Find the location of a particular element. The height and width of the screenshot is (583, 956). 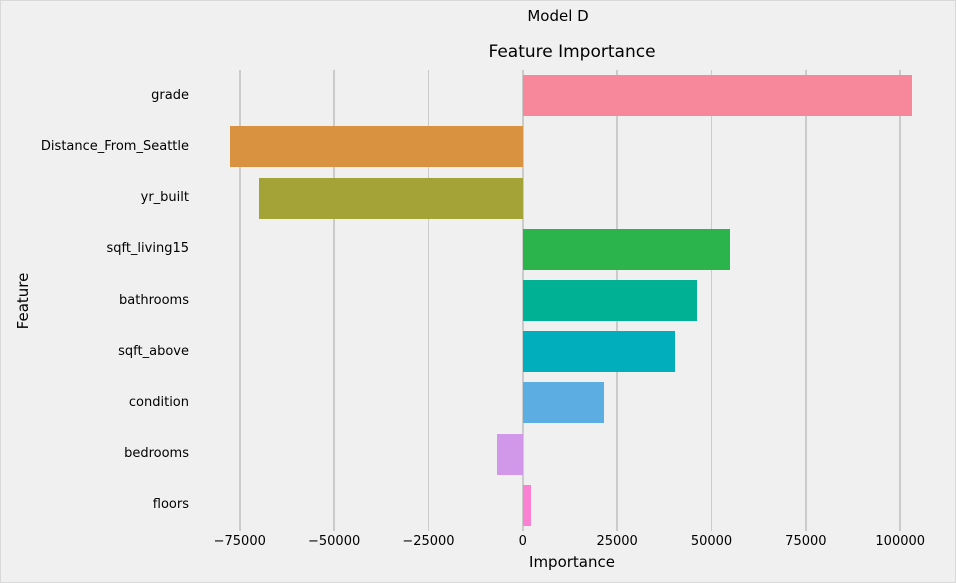

bar-yr_built is located at coordinates (390, 198).